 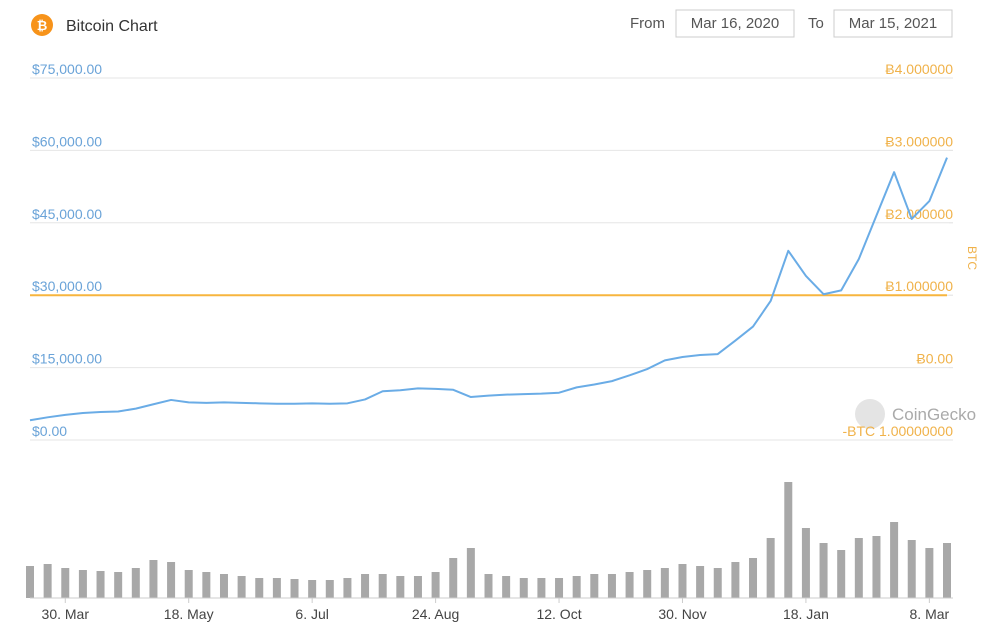 I want to click on y2-tick-label: Ƀ1.000000, so click(x=919, y=286).